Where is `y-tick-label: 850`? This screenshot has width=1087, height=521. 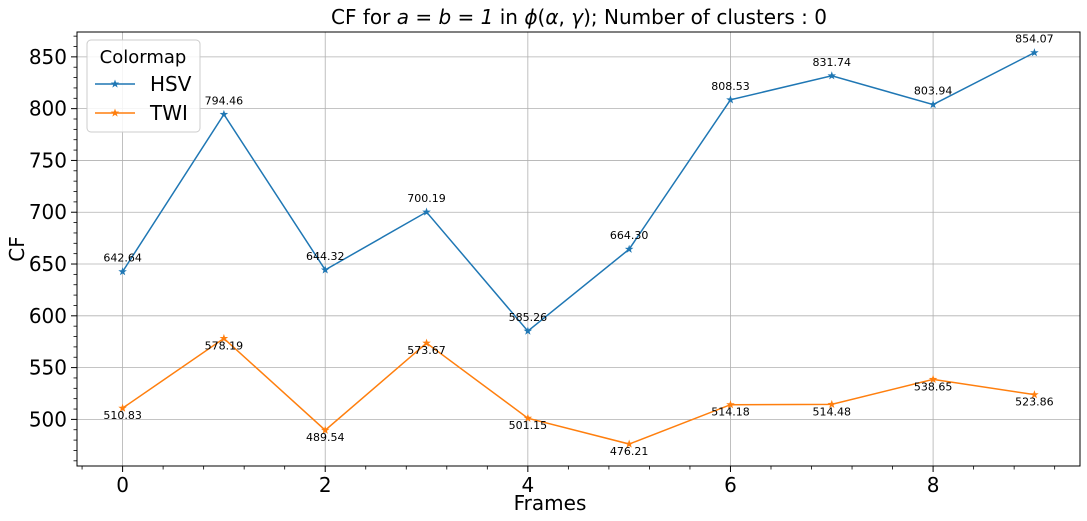 y-tick-label: 850 is located at coordinates (48, 57).